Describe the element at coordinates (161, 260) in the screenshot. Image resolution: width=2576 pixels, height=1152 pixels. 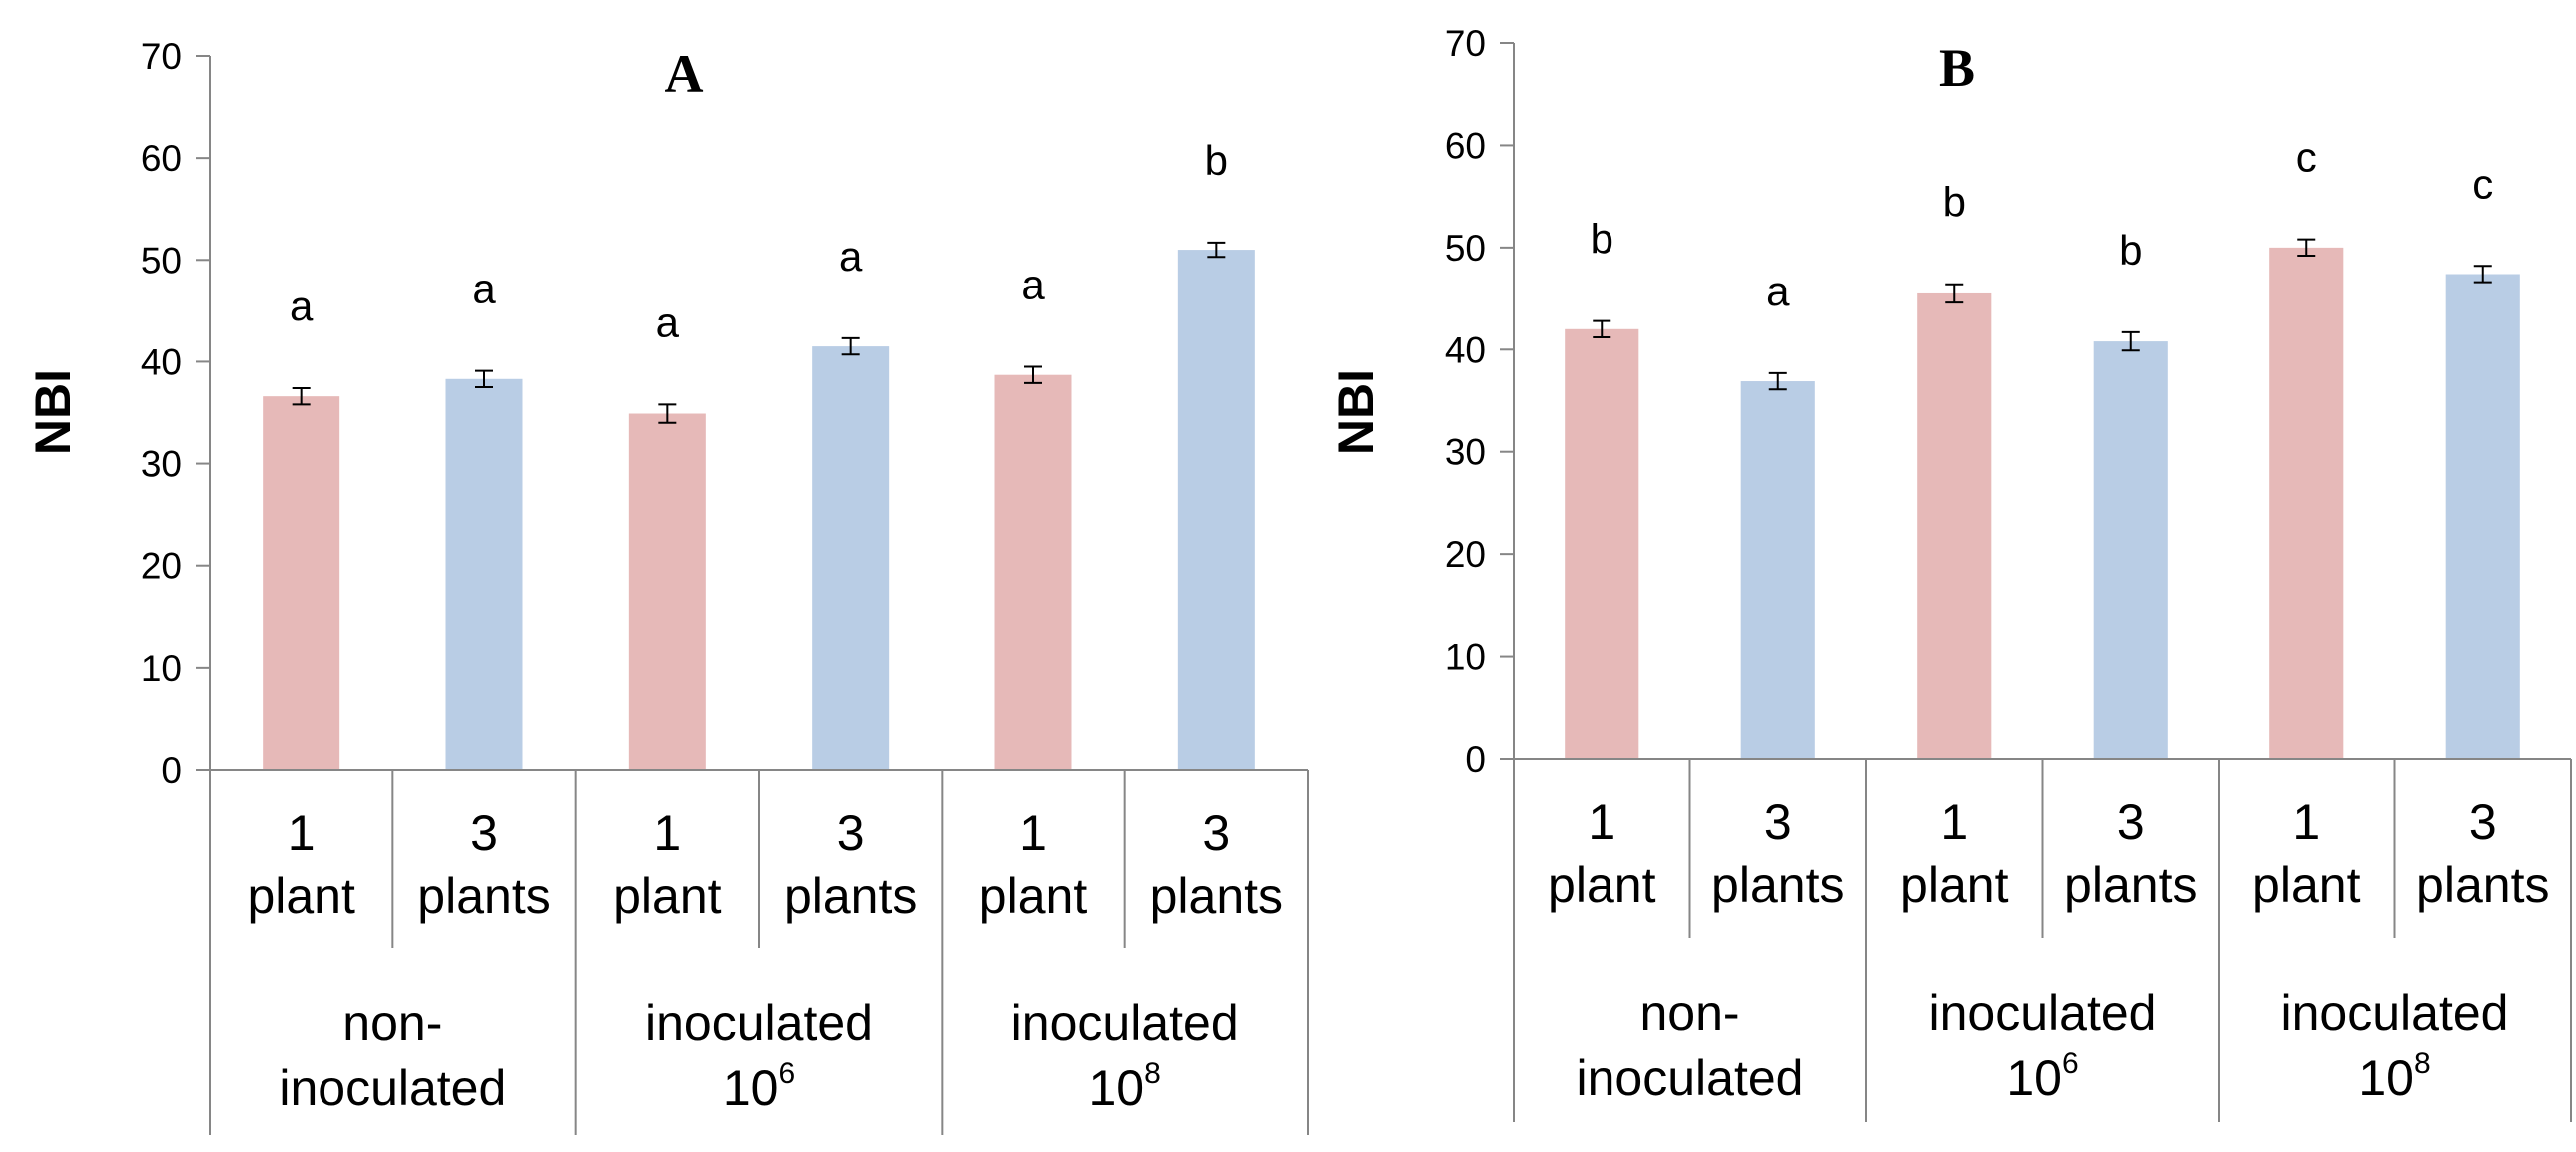
I see `panel-a-y-tick-label: 50` at that location.